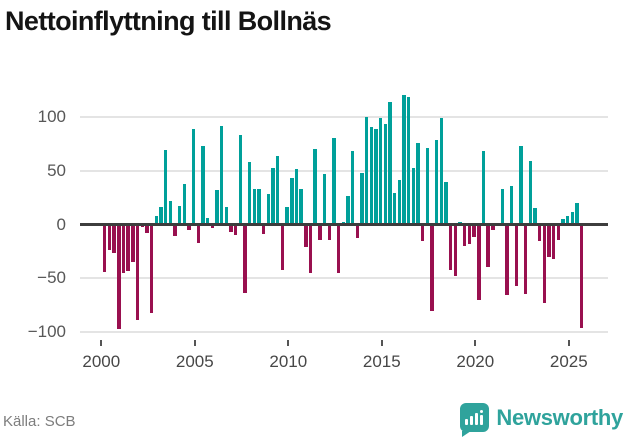 This screenshot has width=631, height=439. Describe the element at coordinates (467, 422) in the screenshot. I see `logo-bar-small` at that location.